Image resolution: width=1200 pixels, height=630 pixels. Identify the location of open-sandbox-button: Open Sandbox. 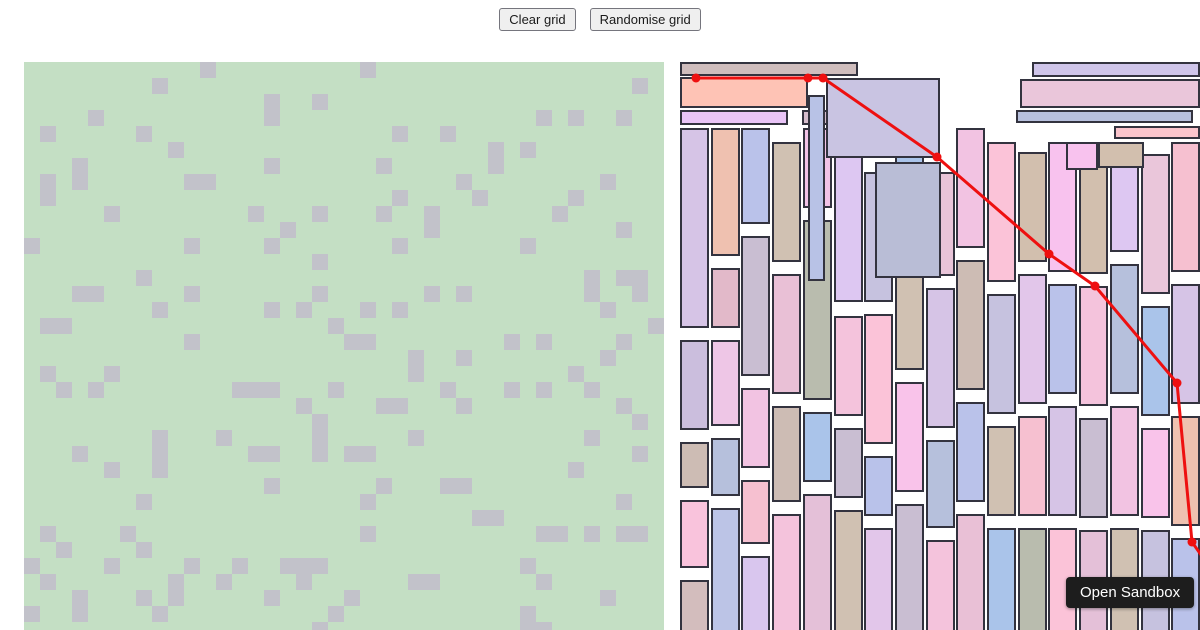
(1130, 592).